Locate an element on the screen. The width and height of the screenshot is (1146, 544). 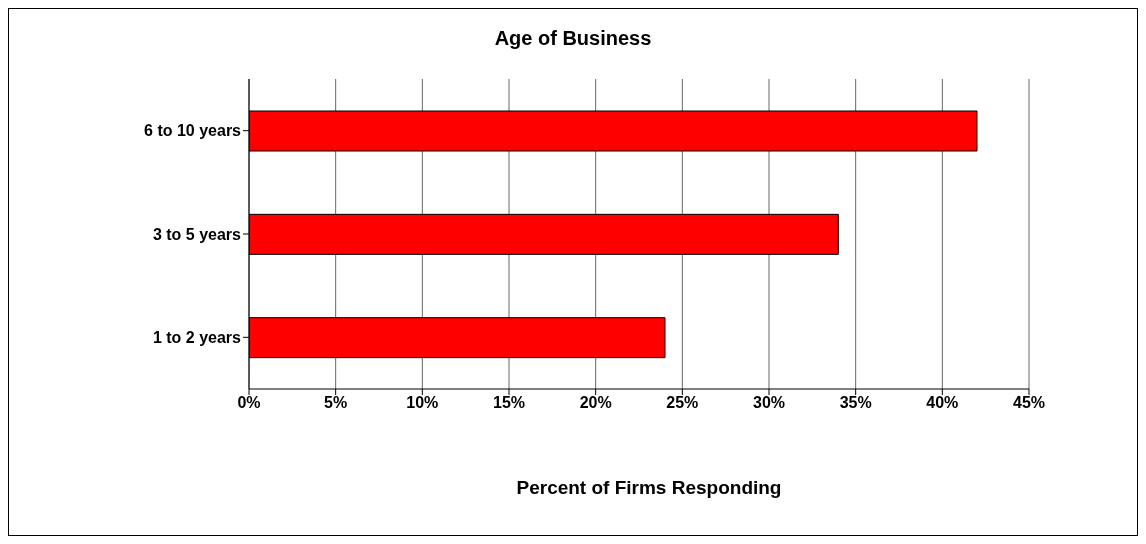
x-axis-title: Percent of Firms Responding is located at coordinates (649, 488).